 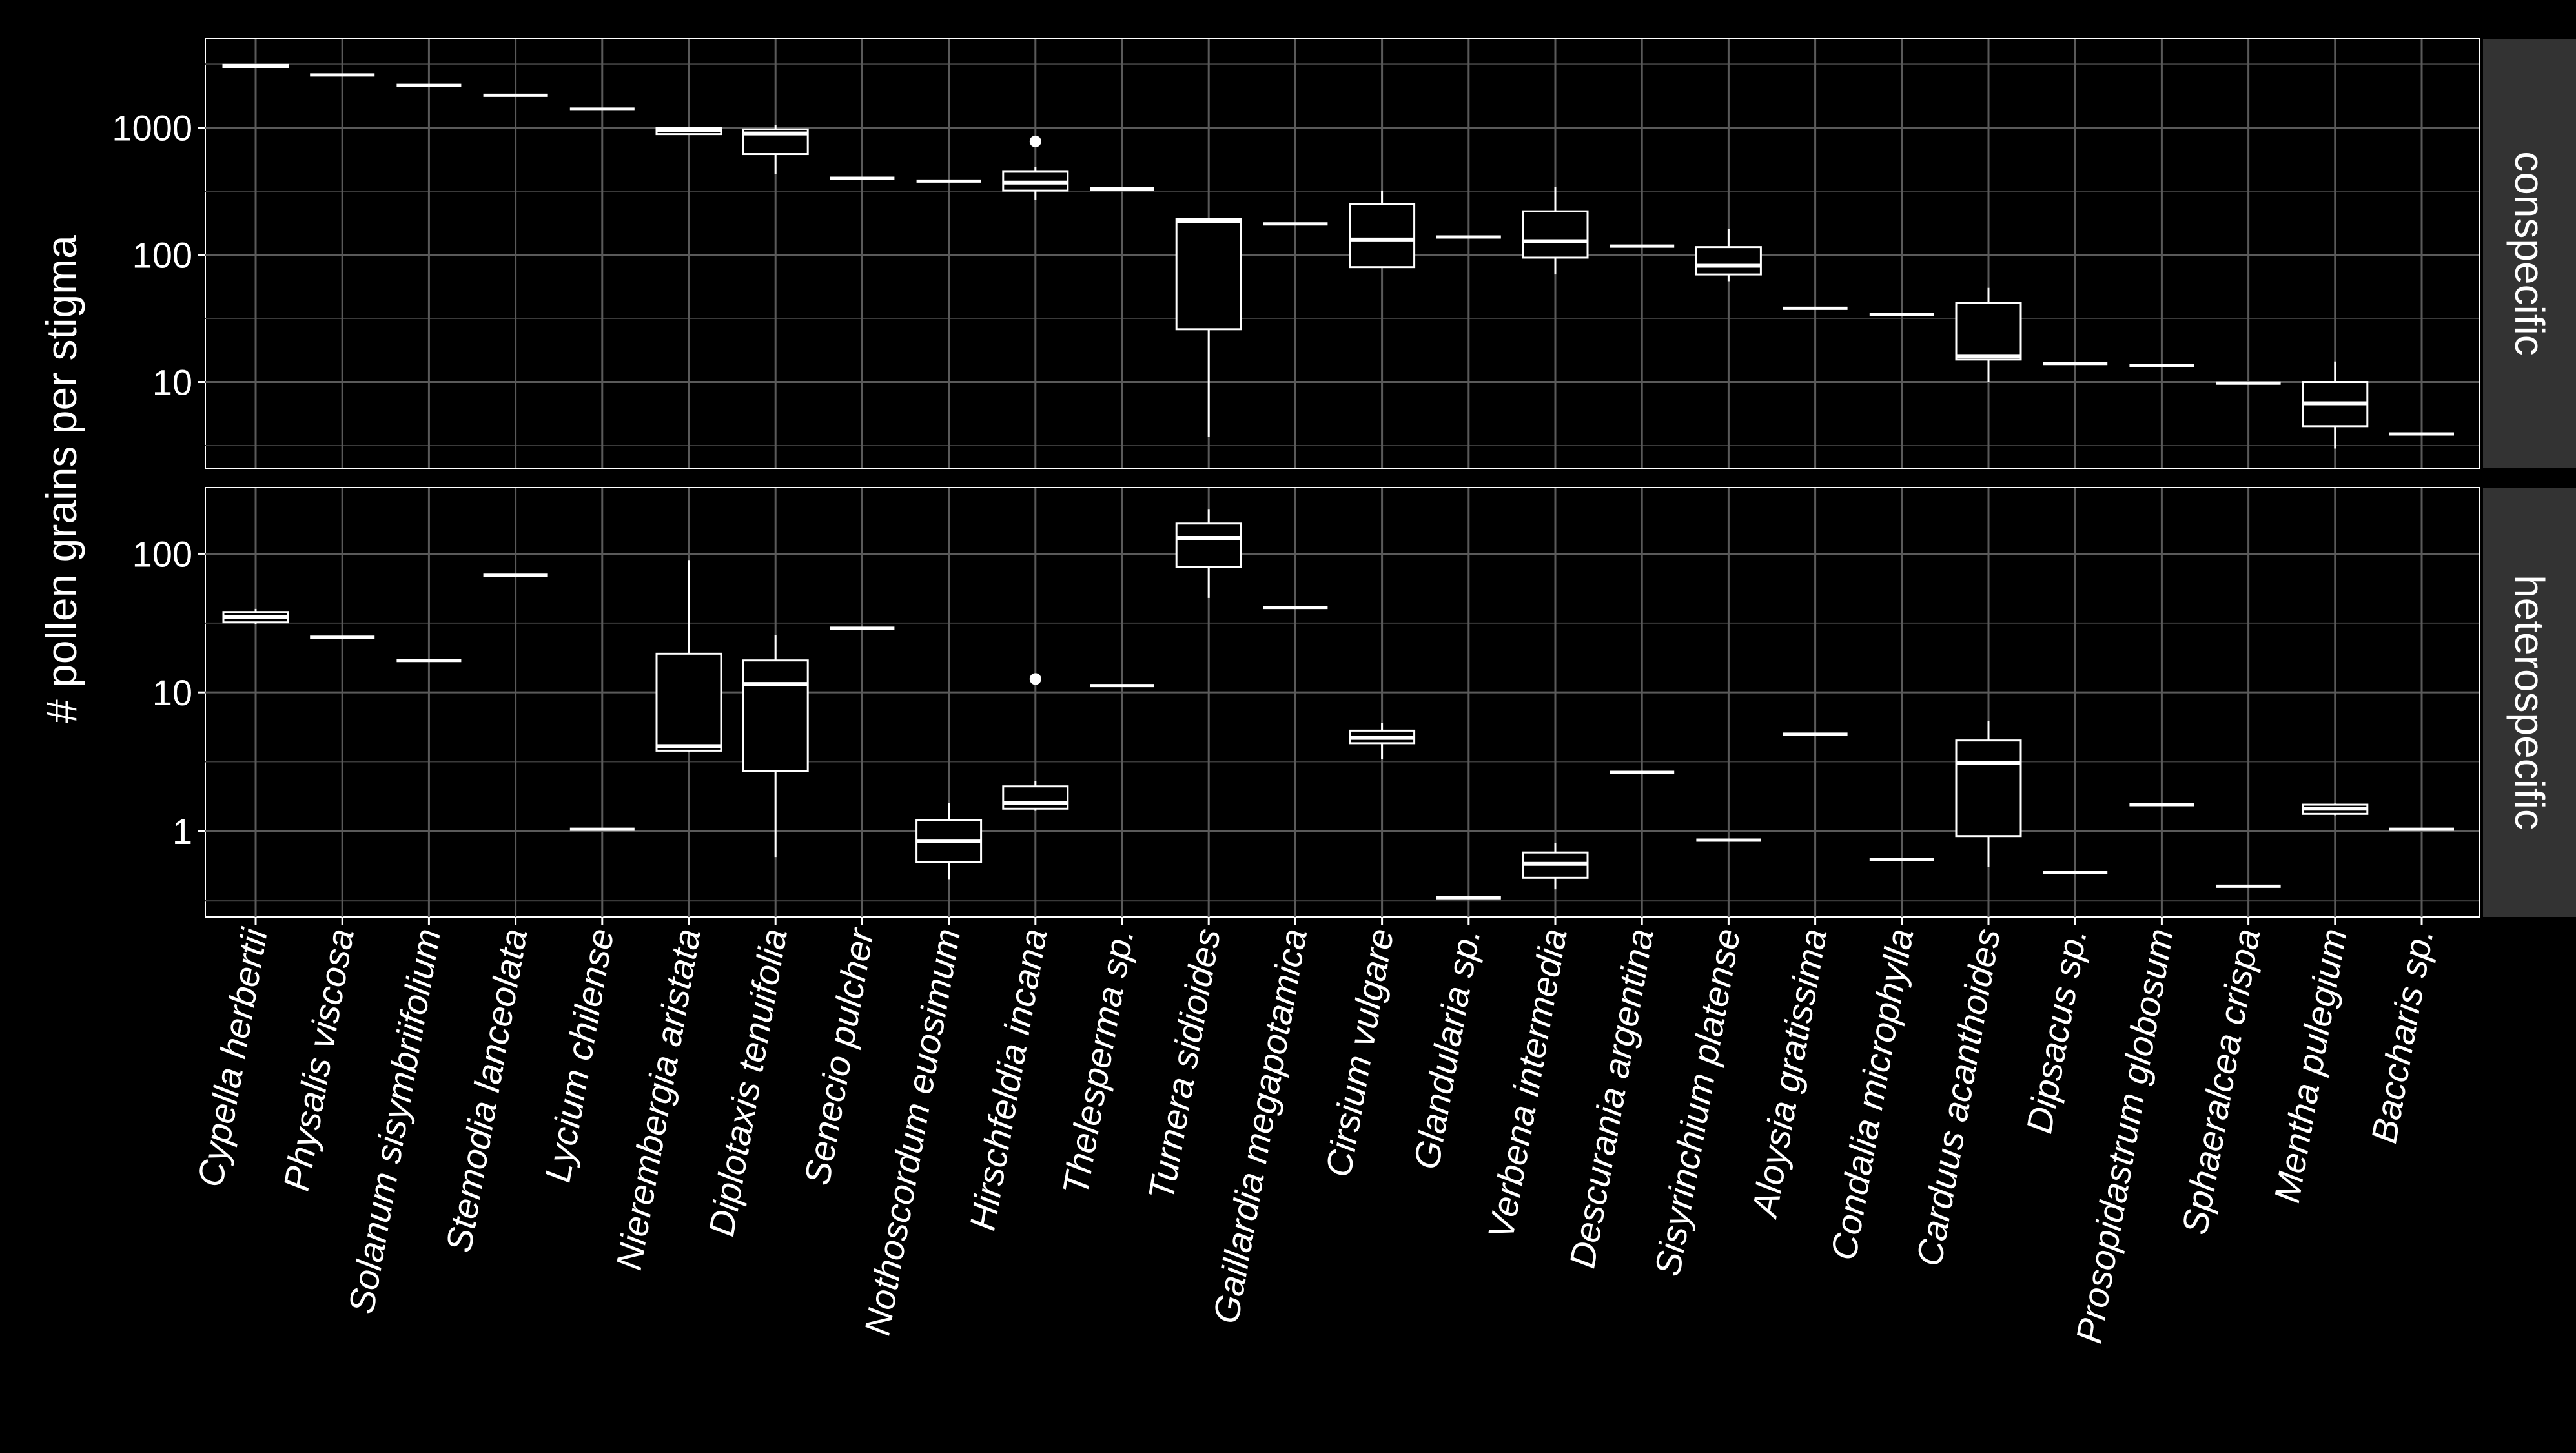 I want to click on facet-strip-label: conspecific, so click(x=2529, y=253).